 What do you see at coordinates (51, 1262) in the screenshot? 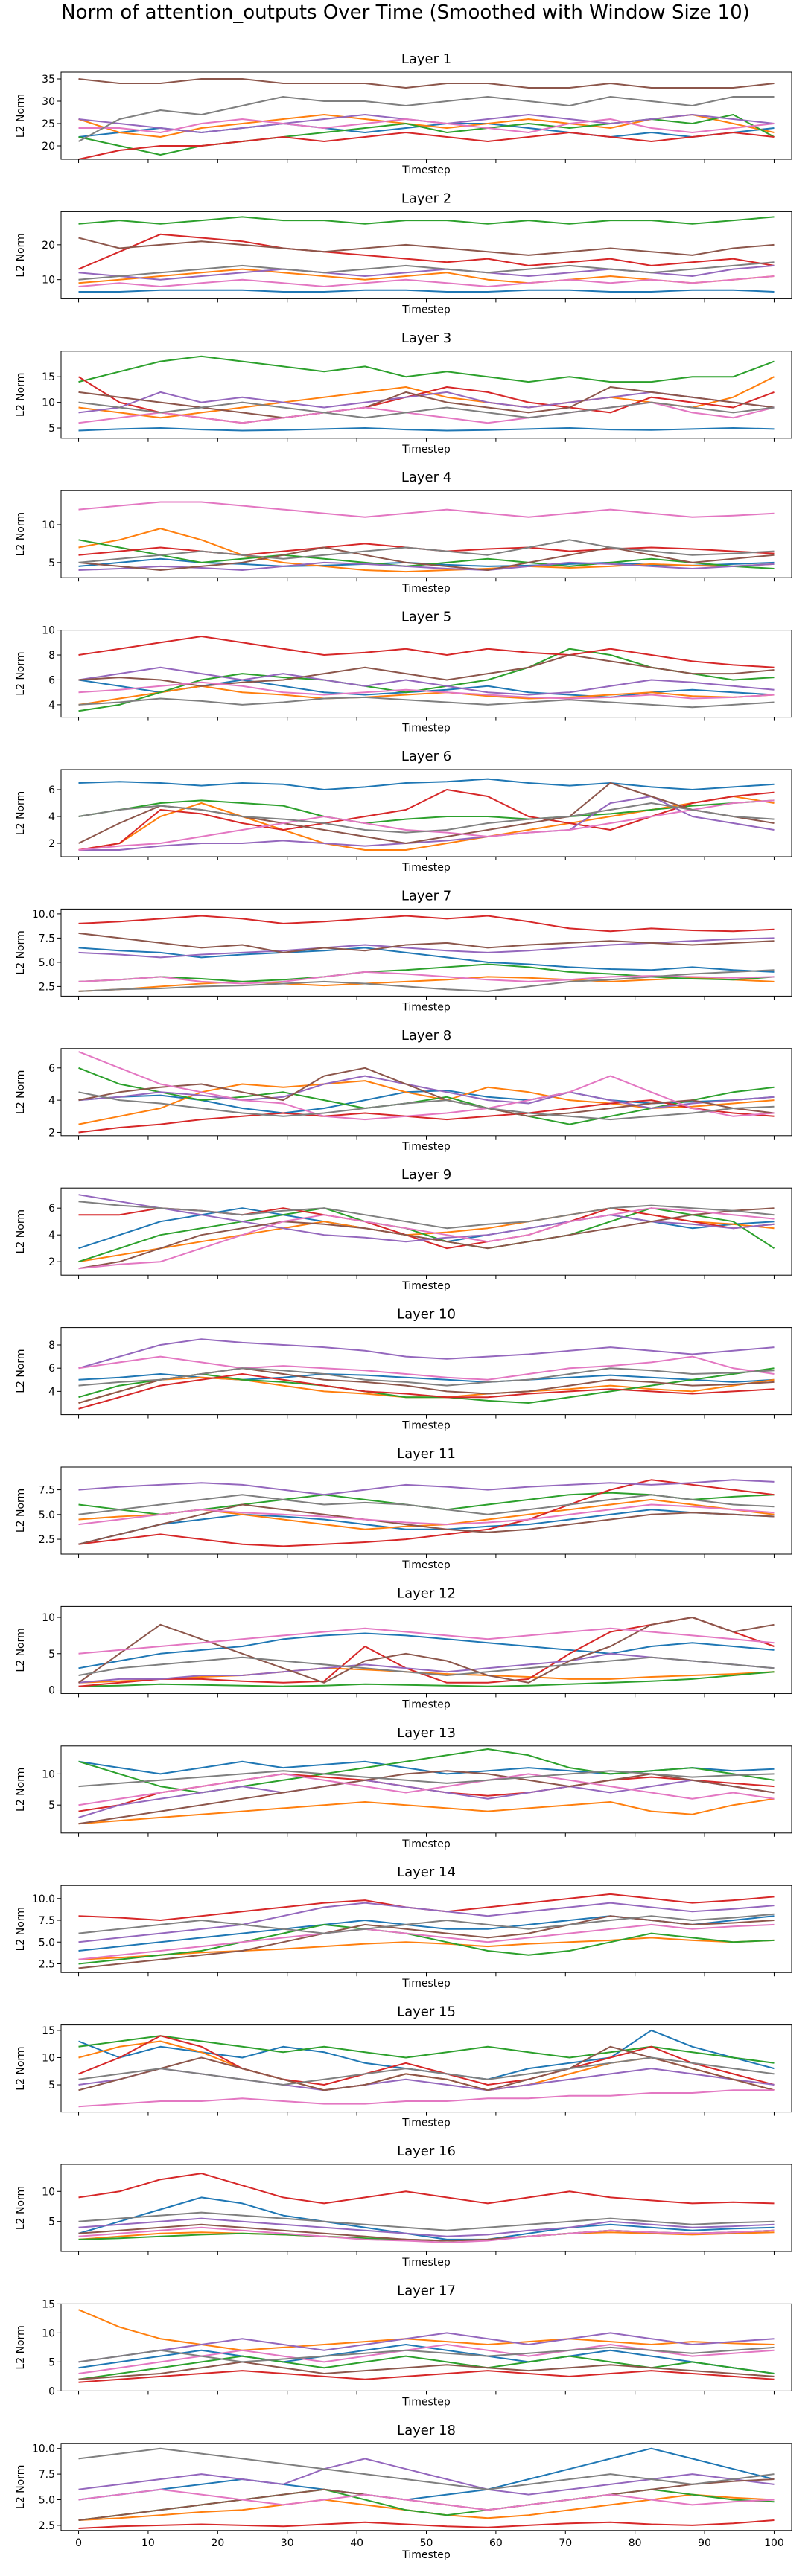
I see `y-tick-label: 2` at bounding box center [51, 1262].